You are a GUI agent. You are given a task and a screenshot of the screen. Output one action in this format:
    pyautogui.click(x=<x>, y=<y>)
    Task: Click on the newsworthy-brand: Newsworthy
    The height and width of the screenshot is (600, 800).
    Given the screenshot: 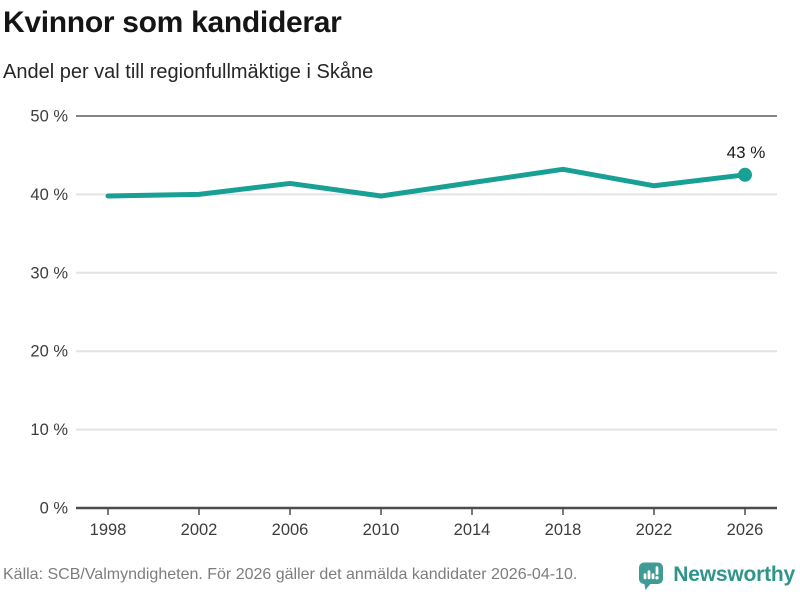 What is the action you would take?
    pyautogui.click(x=715, y=575)
    